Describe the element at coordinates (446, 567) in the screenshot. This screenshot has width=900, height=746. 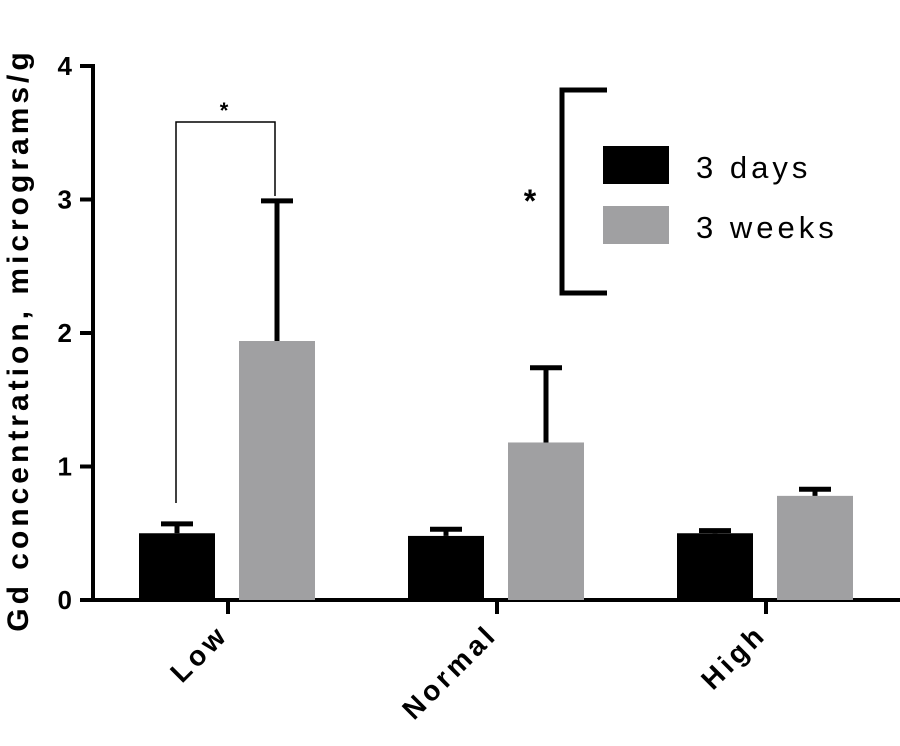
I see `bar-normal-3-days` at that location.